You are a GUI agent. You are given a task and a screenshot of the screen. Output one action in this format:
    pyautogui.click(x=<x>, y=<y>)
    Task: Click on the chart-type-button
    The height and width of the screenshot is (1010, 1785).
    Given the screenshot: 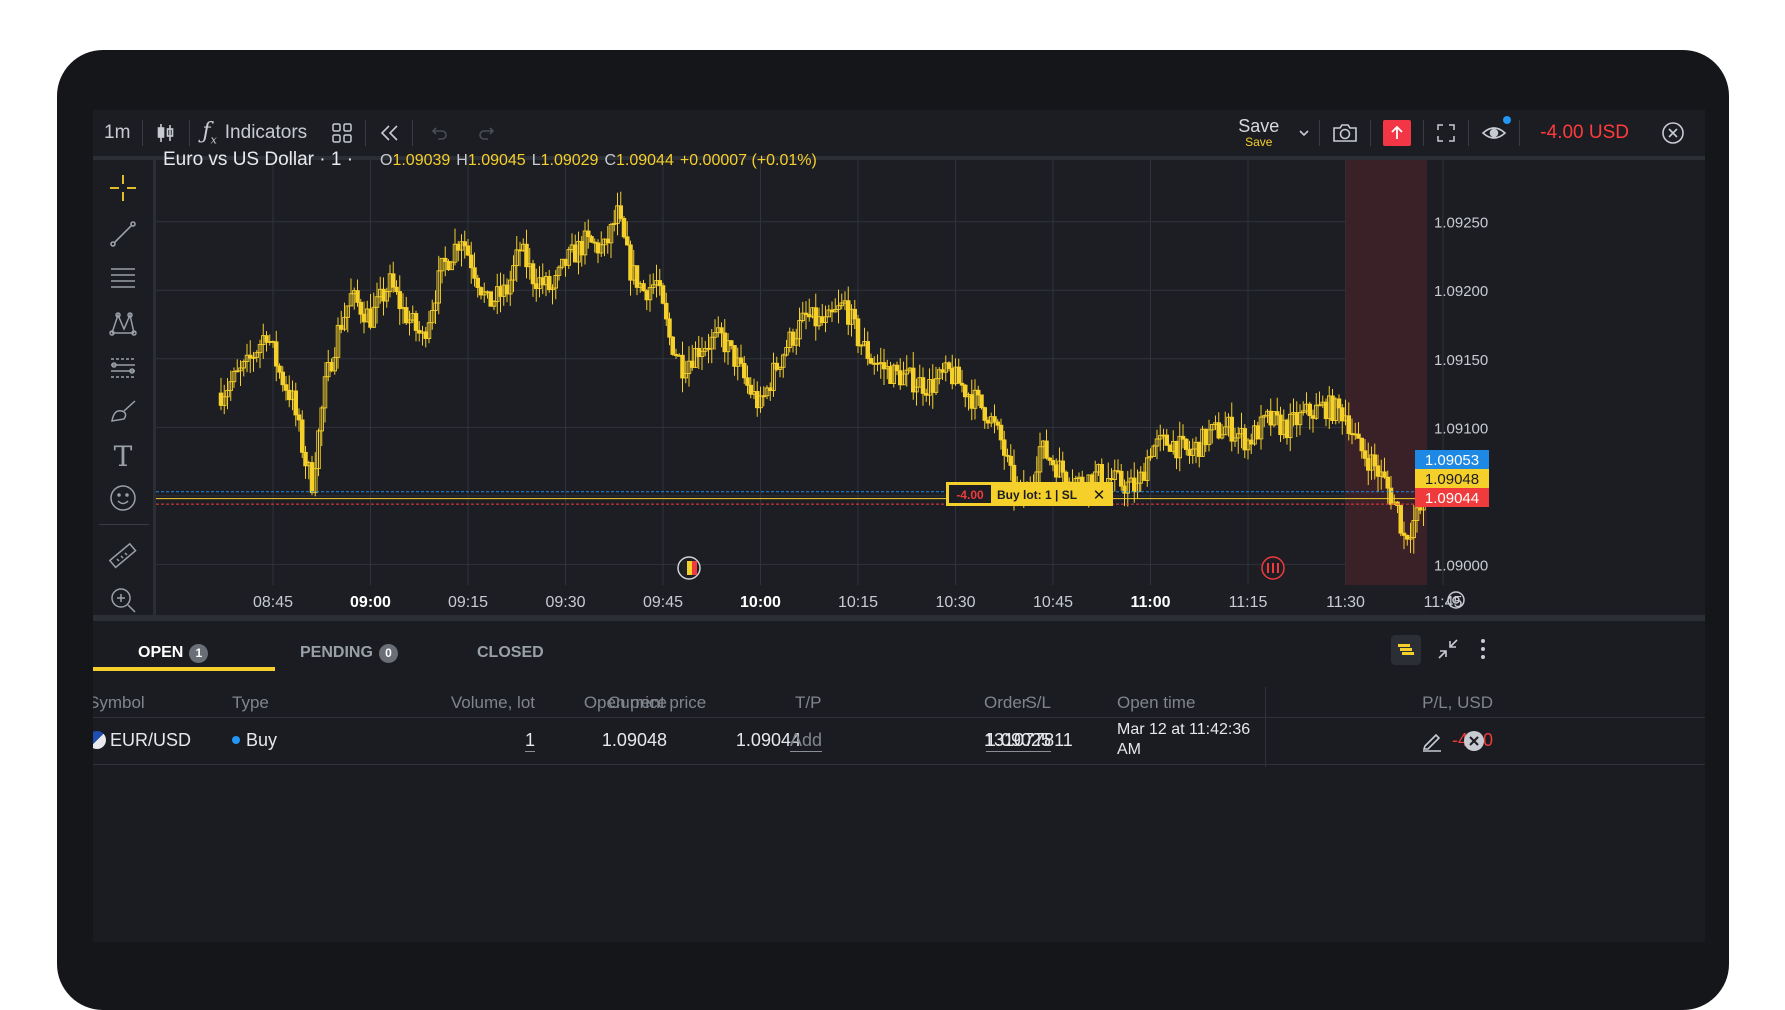 What is the action you would take?
    pyautogui.click(x=166, y=133)
    